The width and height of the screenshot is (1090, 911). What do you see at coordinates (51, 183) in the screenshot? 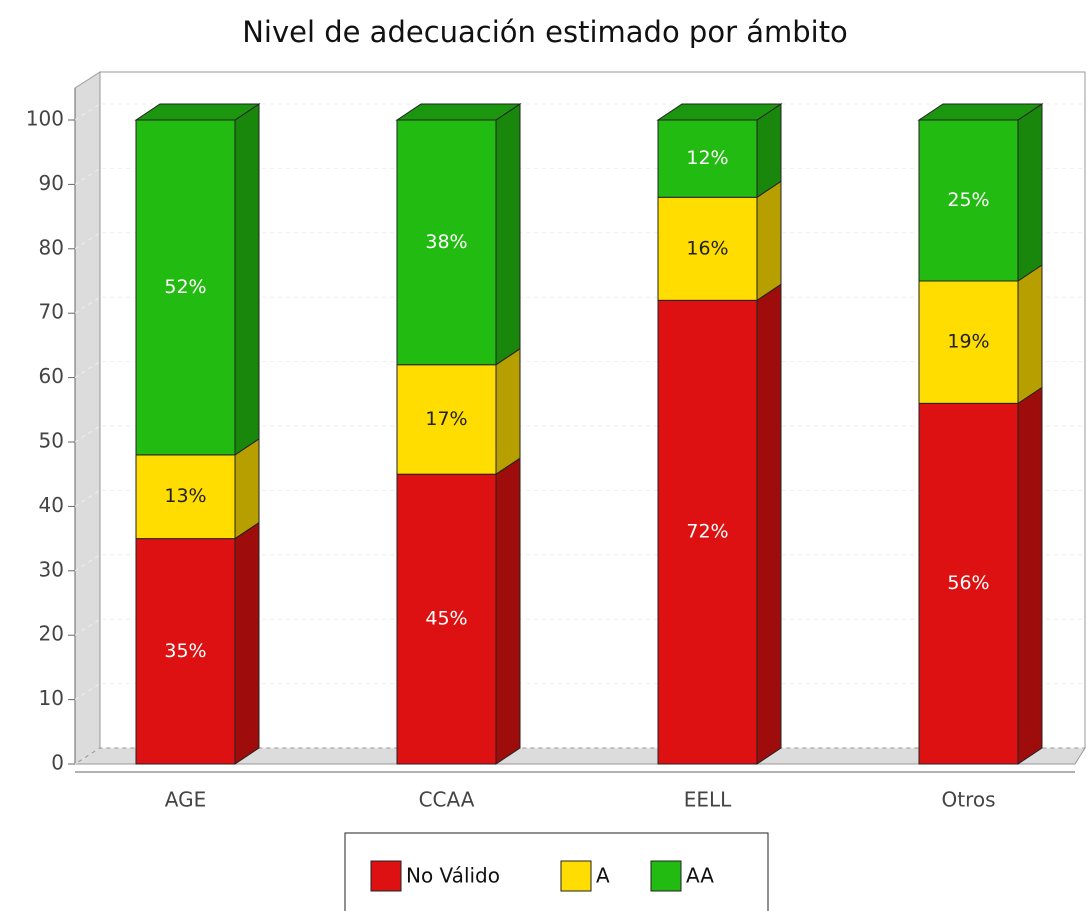
I see `y-tick-label: 90` at bounding box center [51, 183].